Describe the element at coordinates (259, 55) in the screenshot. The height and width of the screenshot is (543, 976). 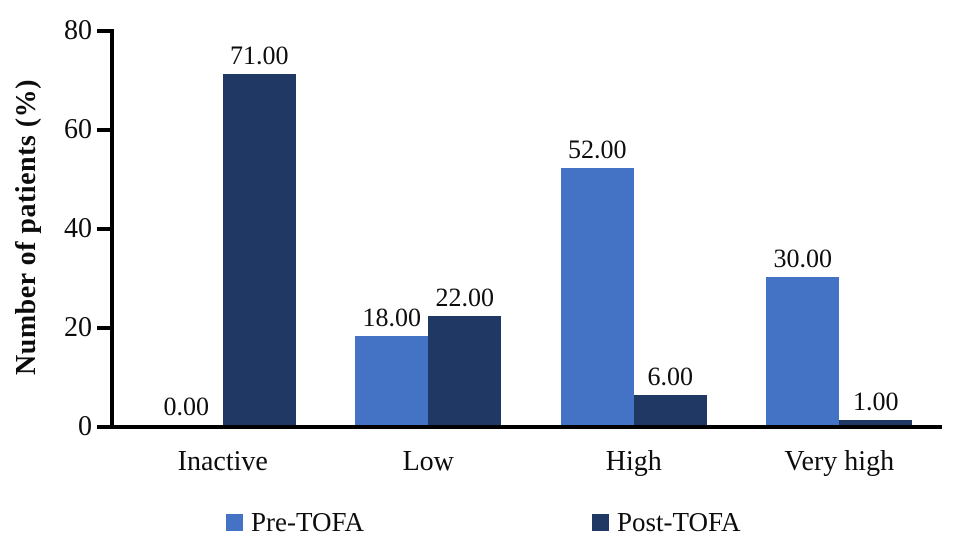
I see `bar-value-label: 71.00` at that location.